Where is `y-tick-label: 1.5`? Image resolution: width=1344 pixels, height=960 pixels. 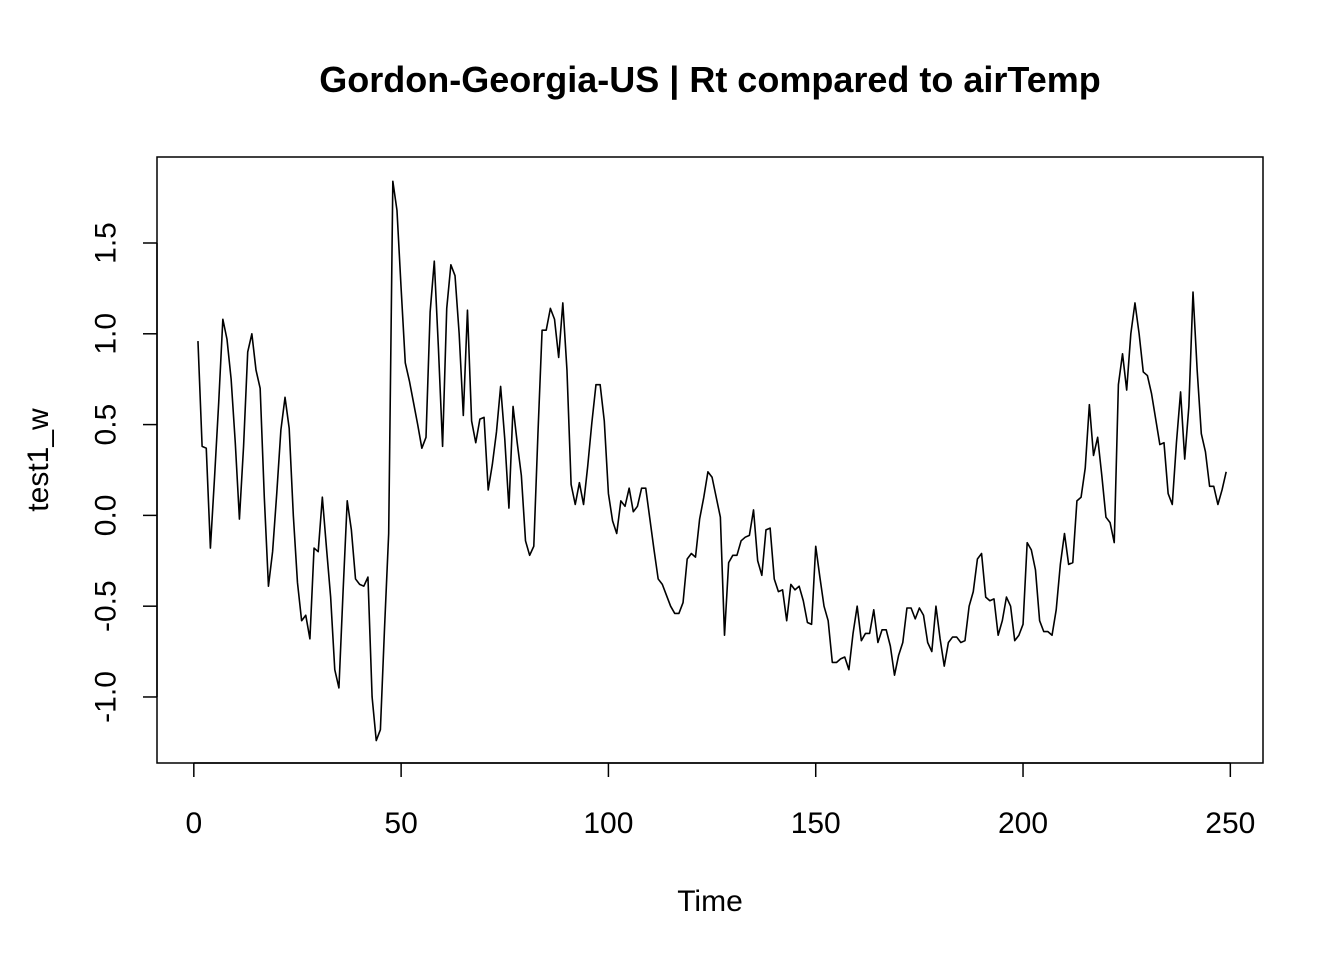
y-tick-label: 1.5 is located at coordinates (106, 243).